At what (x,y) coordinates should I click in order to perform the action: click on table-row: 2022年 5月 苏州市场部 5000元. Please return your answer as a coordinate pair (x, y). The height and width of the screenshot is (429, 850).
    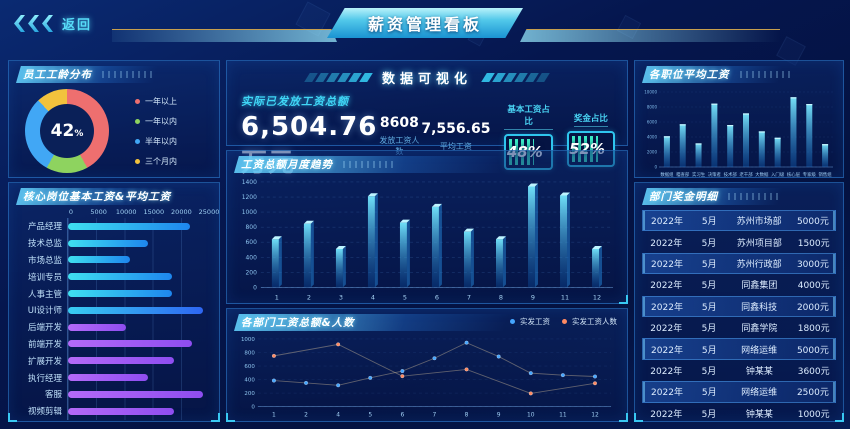
    Looking at the image, I should click on (739, 221).